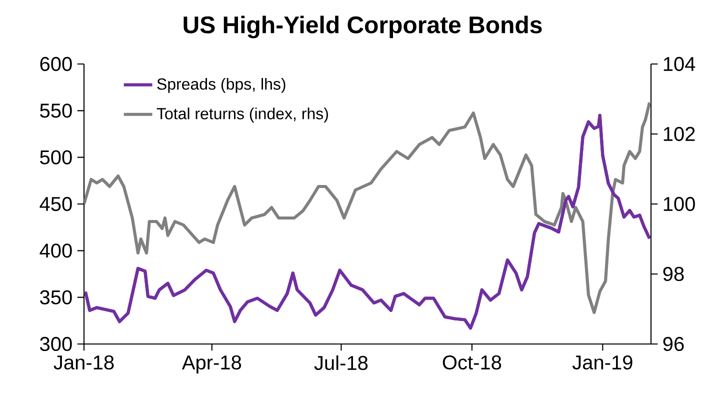 The height and width of the screenshot is (417, 725). I want to click on y-tick-label: 400, so click(56, 251).